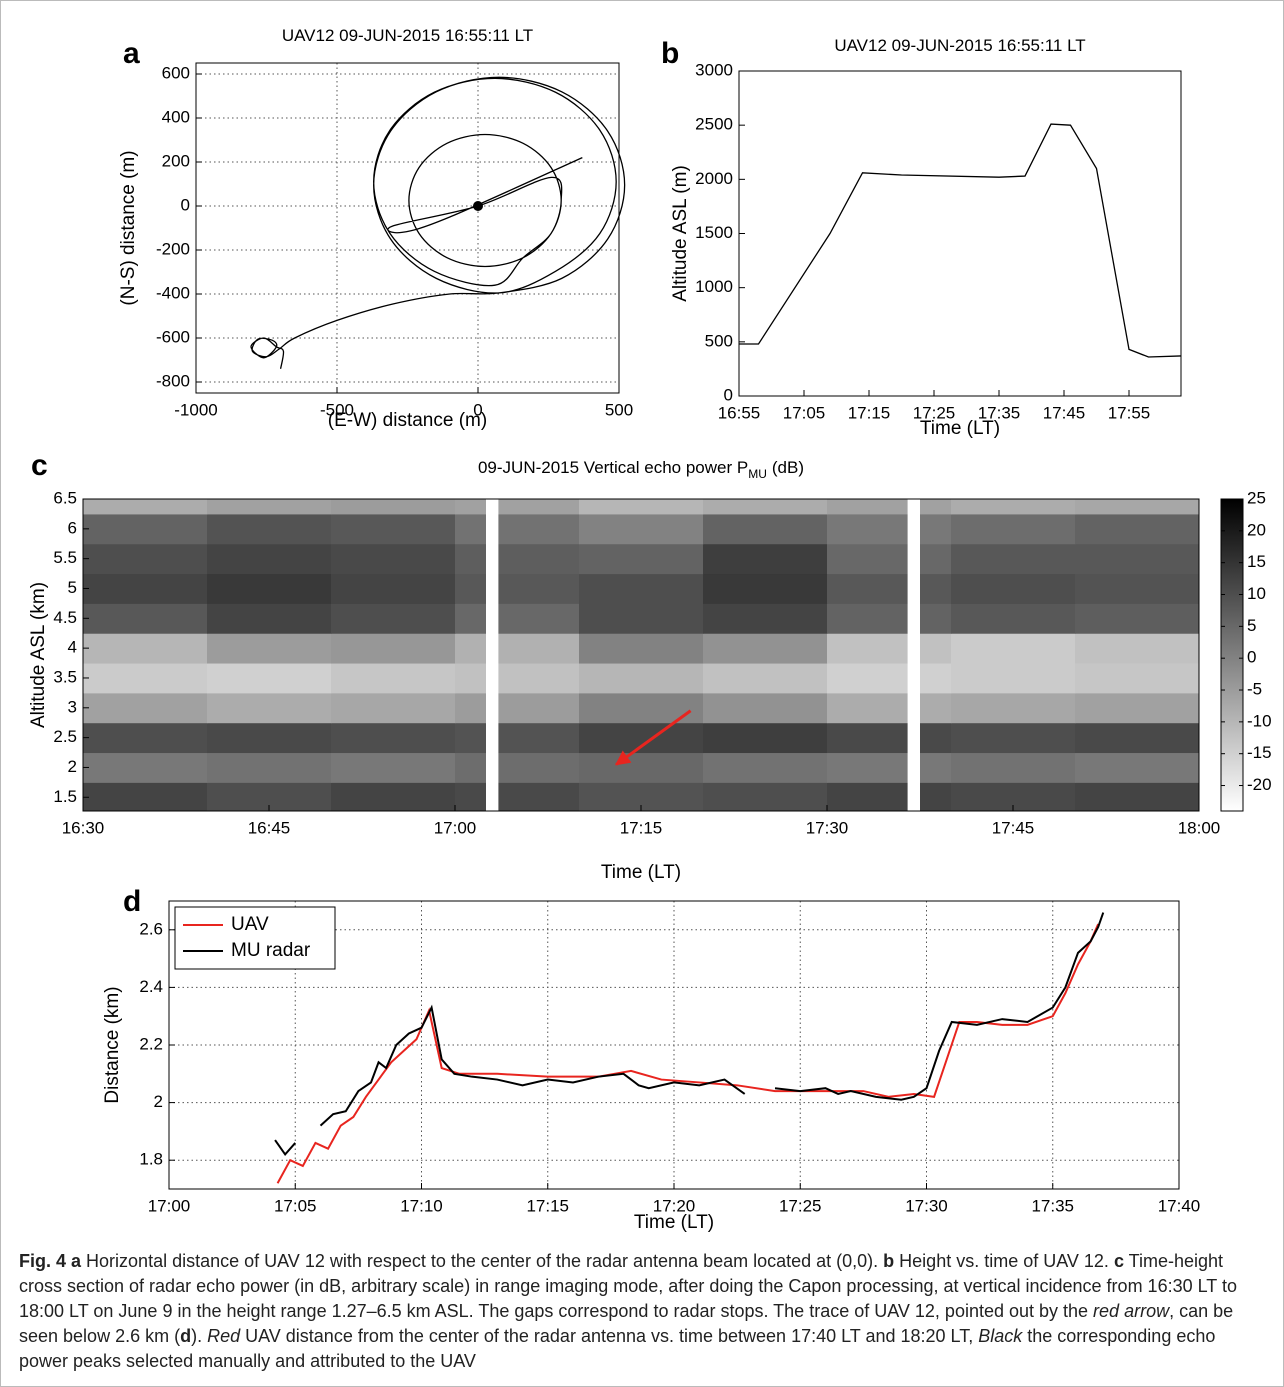 This screenshot has width=1284, height=1387. What do you see at coordinates (224, 1336) in the screenshot?
I see `caption-run: Red` at bounding box center [224, 1336].